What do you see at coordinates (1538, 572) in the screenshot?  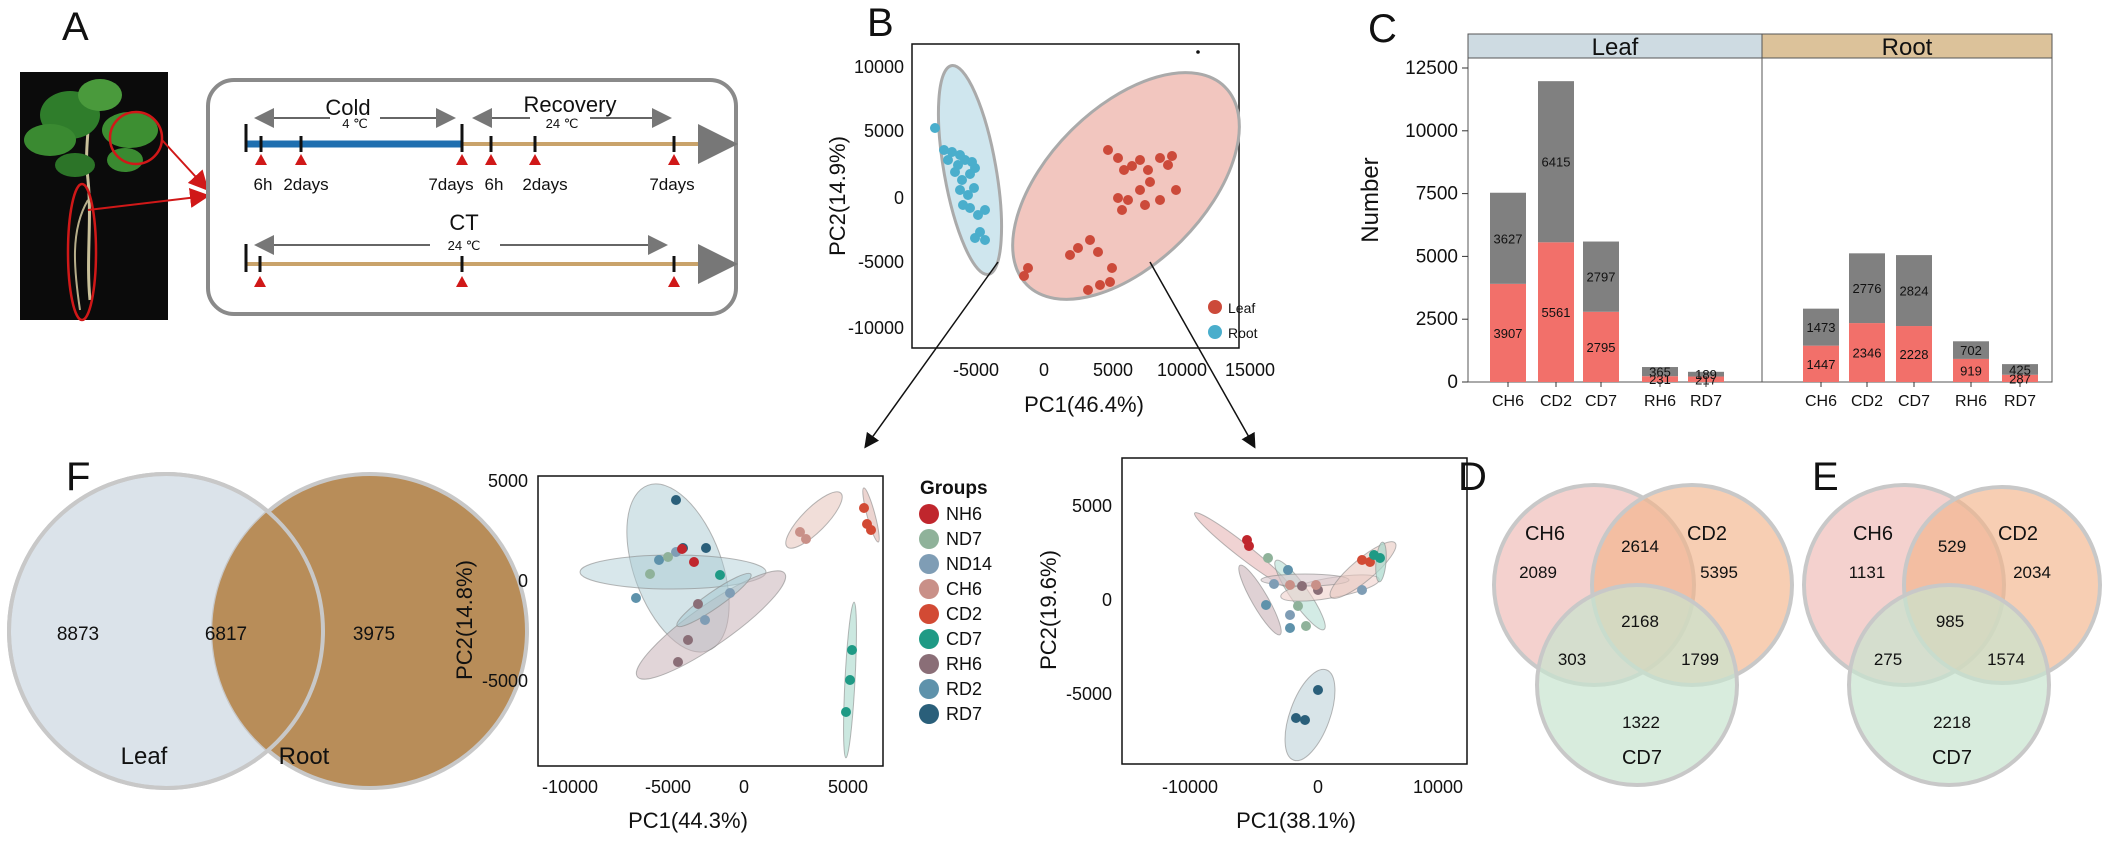 I see `venn-d-value: 2089` at bounding box center [1538, 572].